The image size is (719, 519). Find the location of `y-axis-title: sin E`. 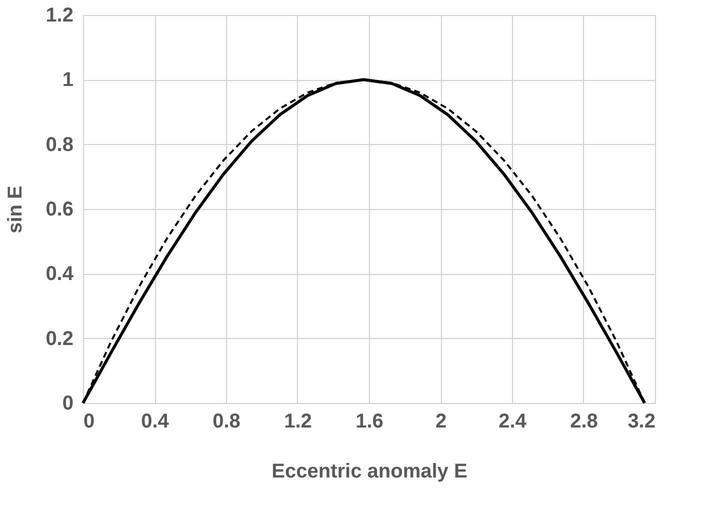

y-axis-title: sin E is located at coordinates (15, 210).